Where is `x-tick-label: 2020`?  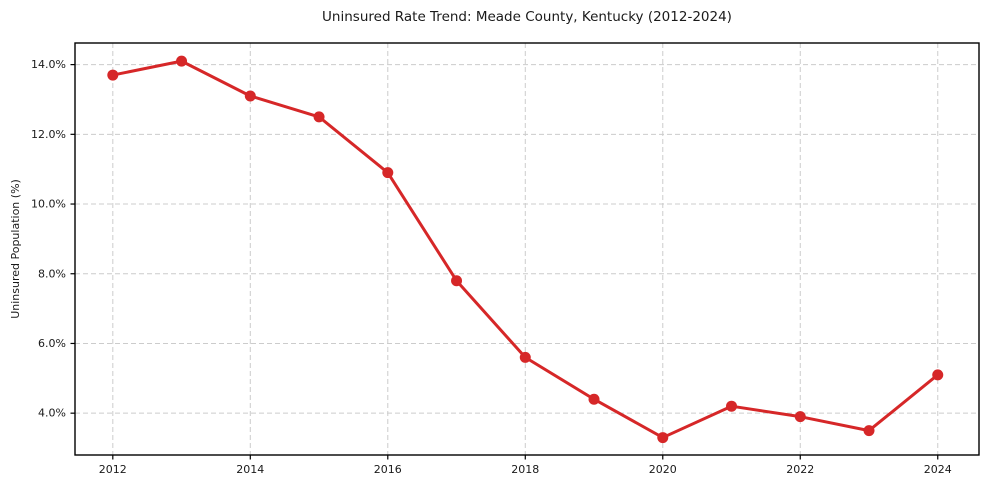 x-tick-label: 2020 is located at coordinates (663, 469).